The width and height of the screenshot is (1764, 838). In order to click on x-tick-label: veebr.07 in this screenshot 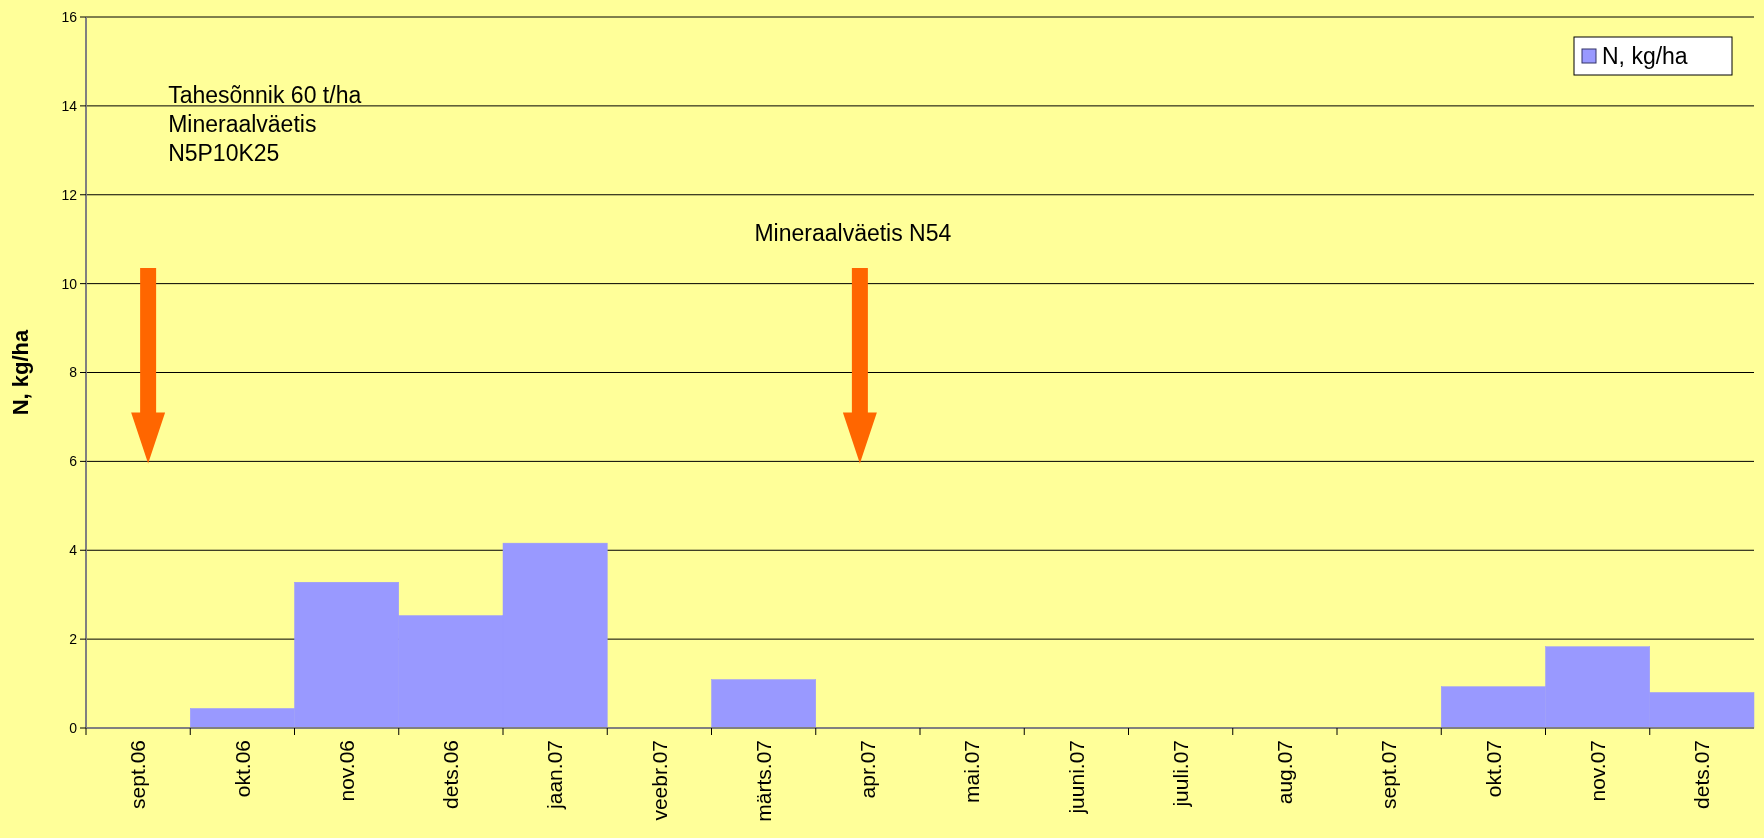, I will do `click(659, 780)`.